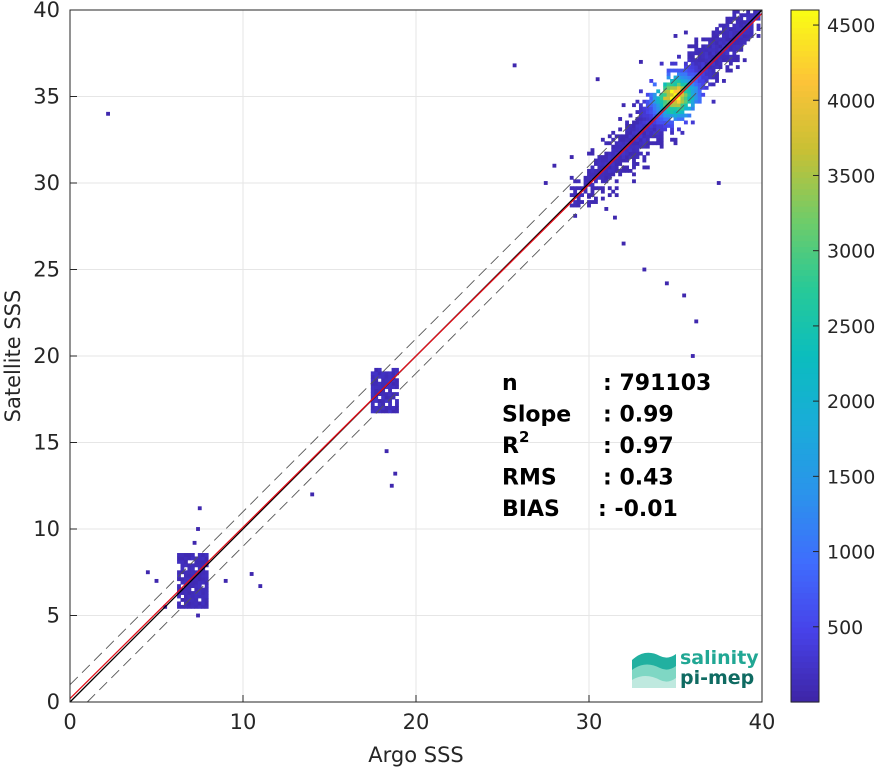  What do you see at coordinates (851, 553) in the screenshot?
I see `colorbar-tick-label: 1000` at bounding box center [851, 553].